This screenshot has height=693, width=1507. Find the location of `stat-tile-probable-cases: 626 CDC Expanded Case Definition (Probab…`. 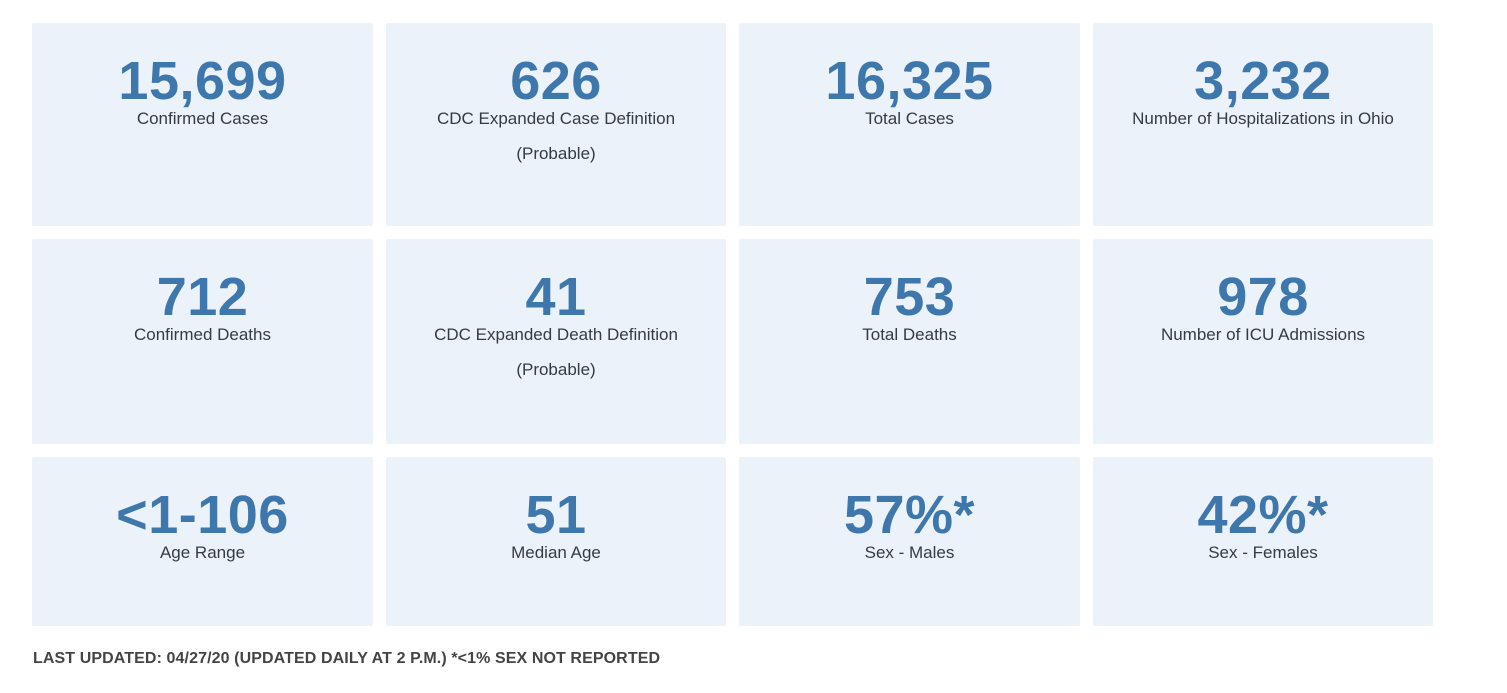

stat-tile-probable-cases: 626 CDC Expanded Case Definition (Probab… is located at coordinates (556, 124).